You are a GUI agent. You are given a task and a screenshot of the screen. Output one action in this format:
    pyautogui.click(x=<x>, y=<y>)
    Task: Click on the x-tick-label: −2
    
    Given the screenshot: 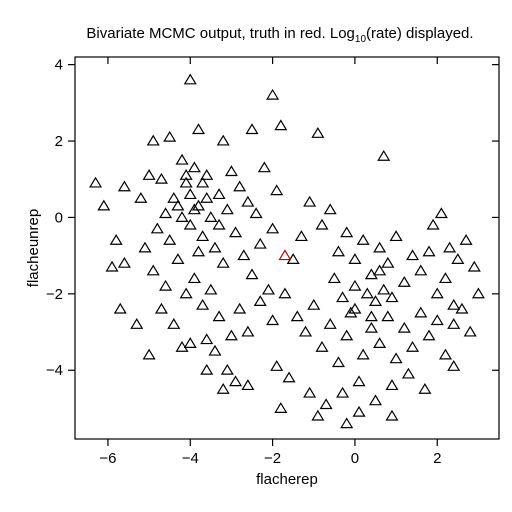 What is the action you would take?
    pyautogui.click(x=272, y=458)
    